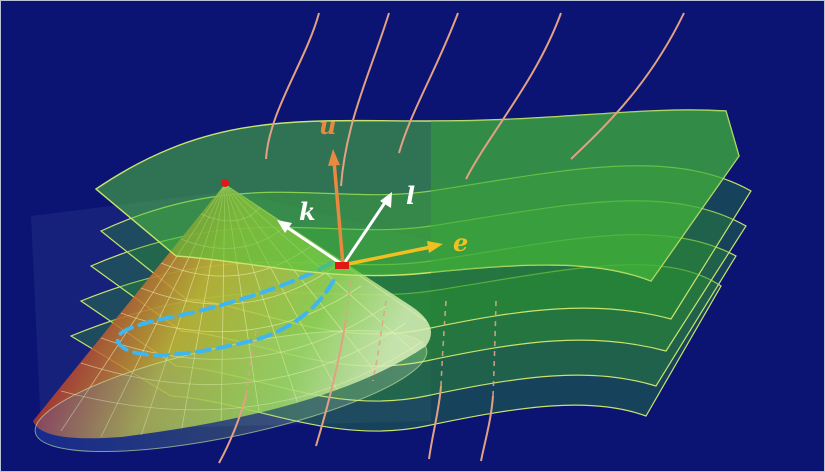 Image resolution: width=825 pixels, height=472 pixels. Describe the element at coordinates (284, 226) in the screenshot. I see `k-arrowhead` at that location.